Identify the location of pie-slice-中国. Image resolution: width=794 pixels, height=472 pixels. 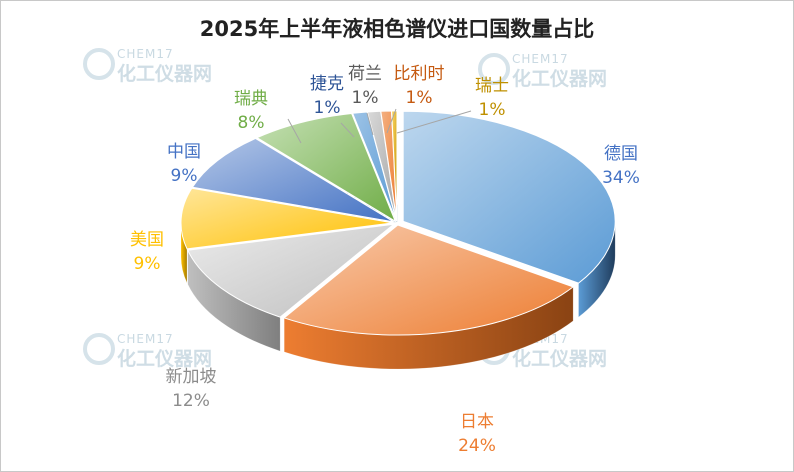
(292, 180).